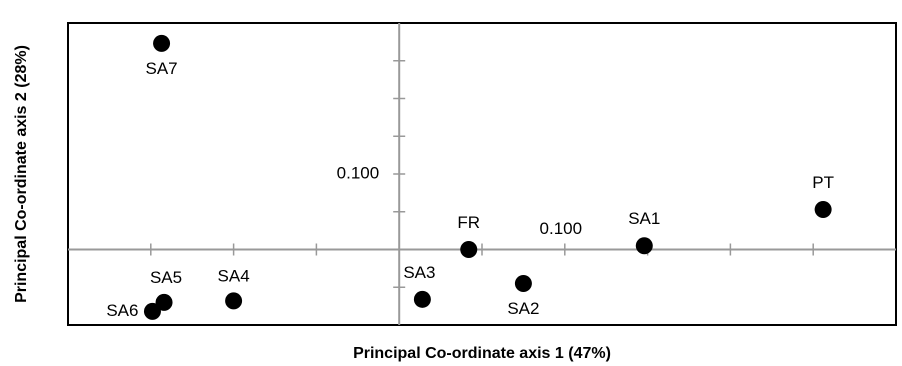 This screenshot has height=366, width=902. What do you see at coordinates (823, 182) in the screenshot?
I see `point-label: PT` at bounding box center [823, 182].